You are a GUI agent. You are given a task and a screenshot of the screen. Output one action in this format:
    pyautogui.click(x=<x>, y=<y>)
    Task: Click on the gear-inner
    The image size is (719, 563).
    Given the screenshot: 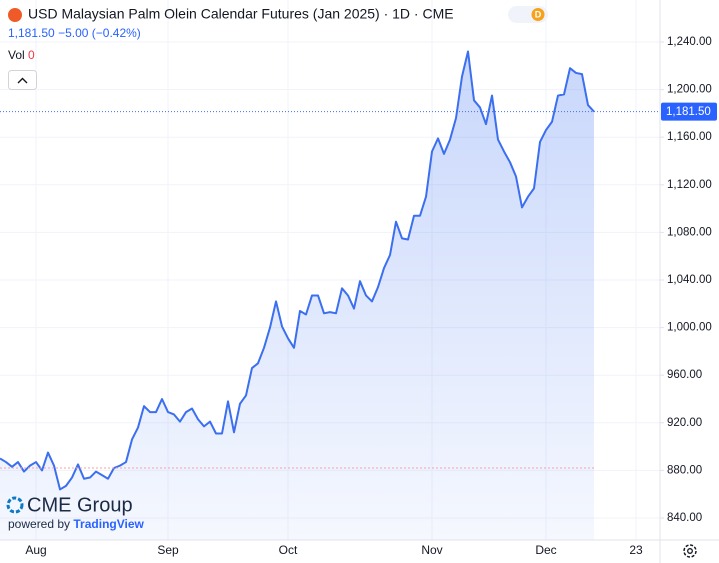 What is the action you would take?
    pyautogui.click(x=690, y=551)
    